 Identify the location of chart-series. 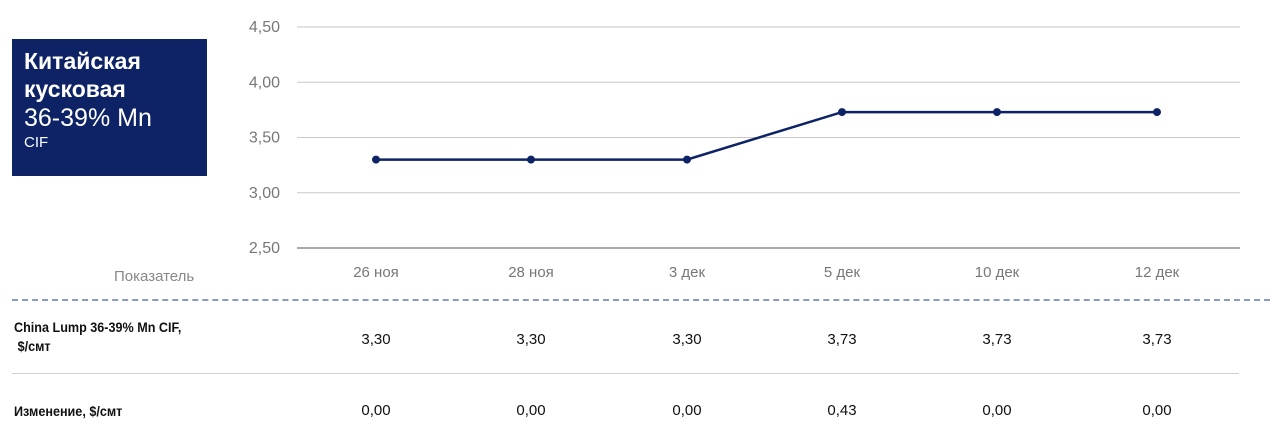
(766, 136).